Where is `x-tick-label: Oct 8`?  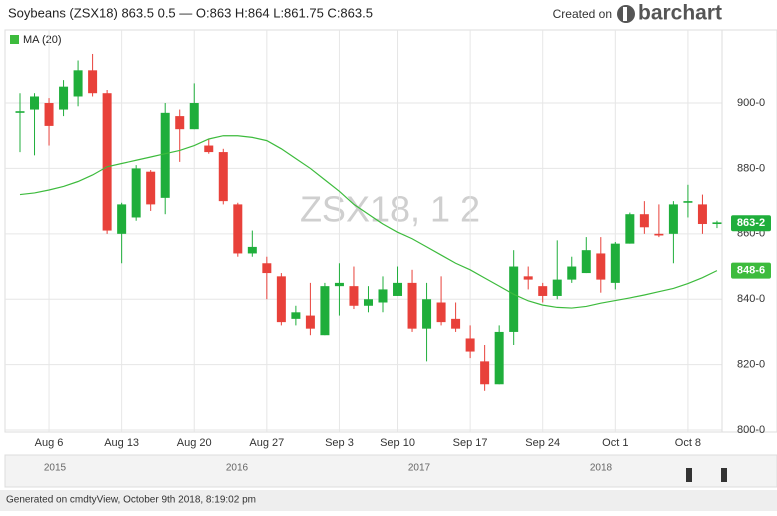
x-tick-label: Oct 8 is located at coordinates (688, 443).